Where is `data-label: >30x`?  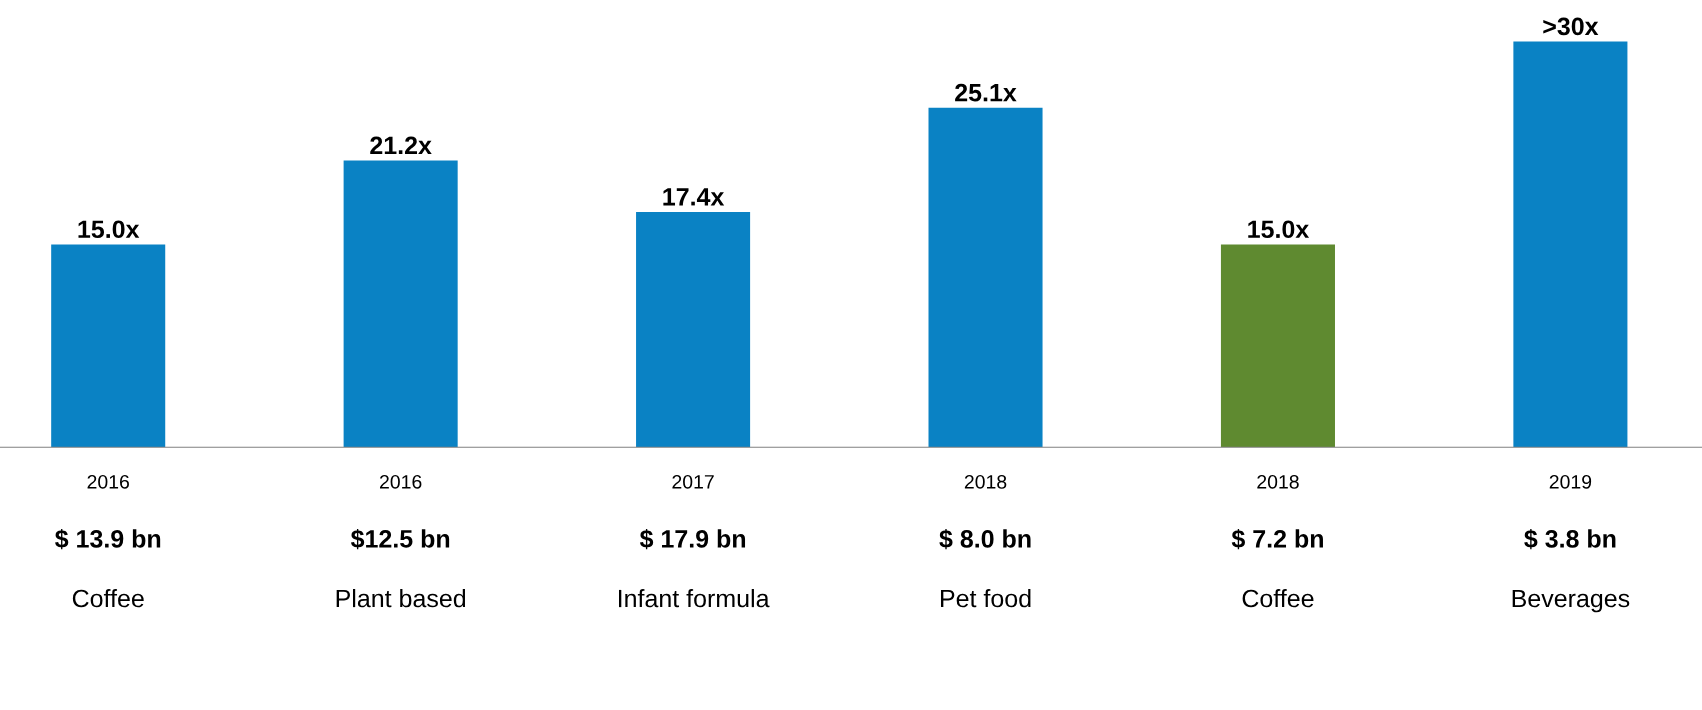
data-label: >30x is located at coordinates (1571, 26).